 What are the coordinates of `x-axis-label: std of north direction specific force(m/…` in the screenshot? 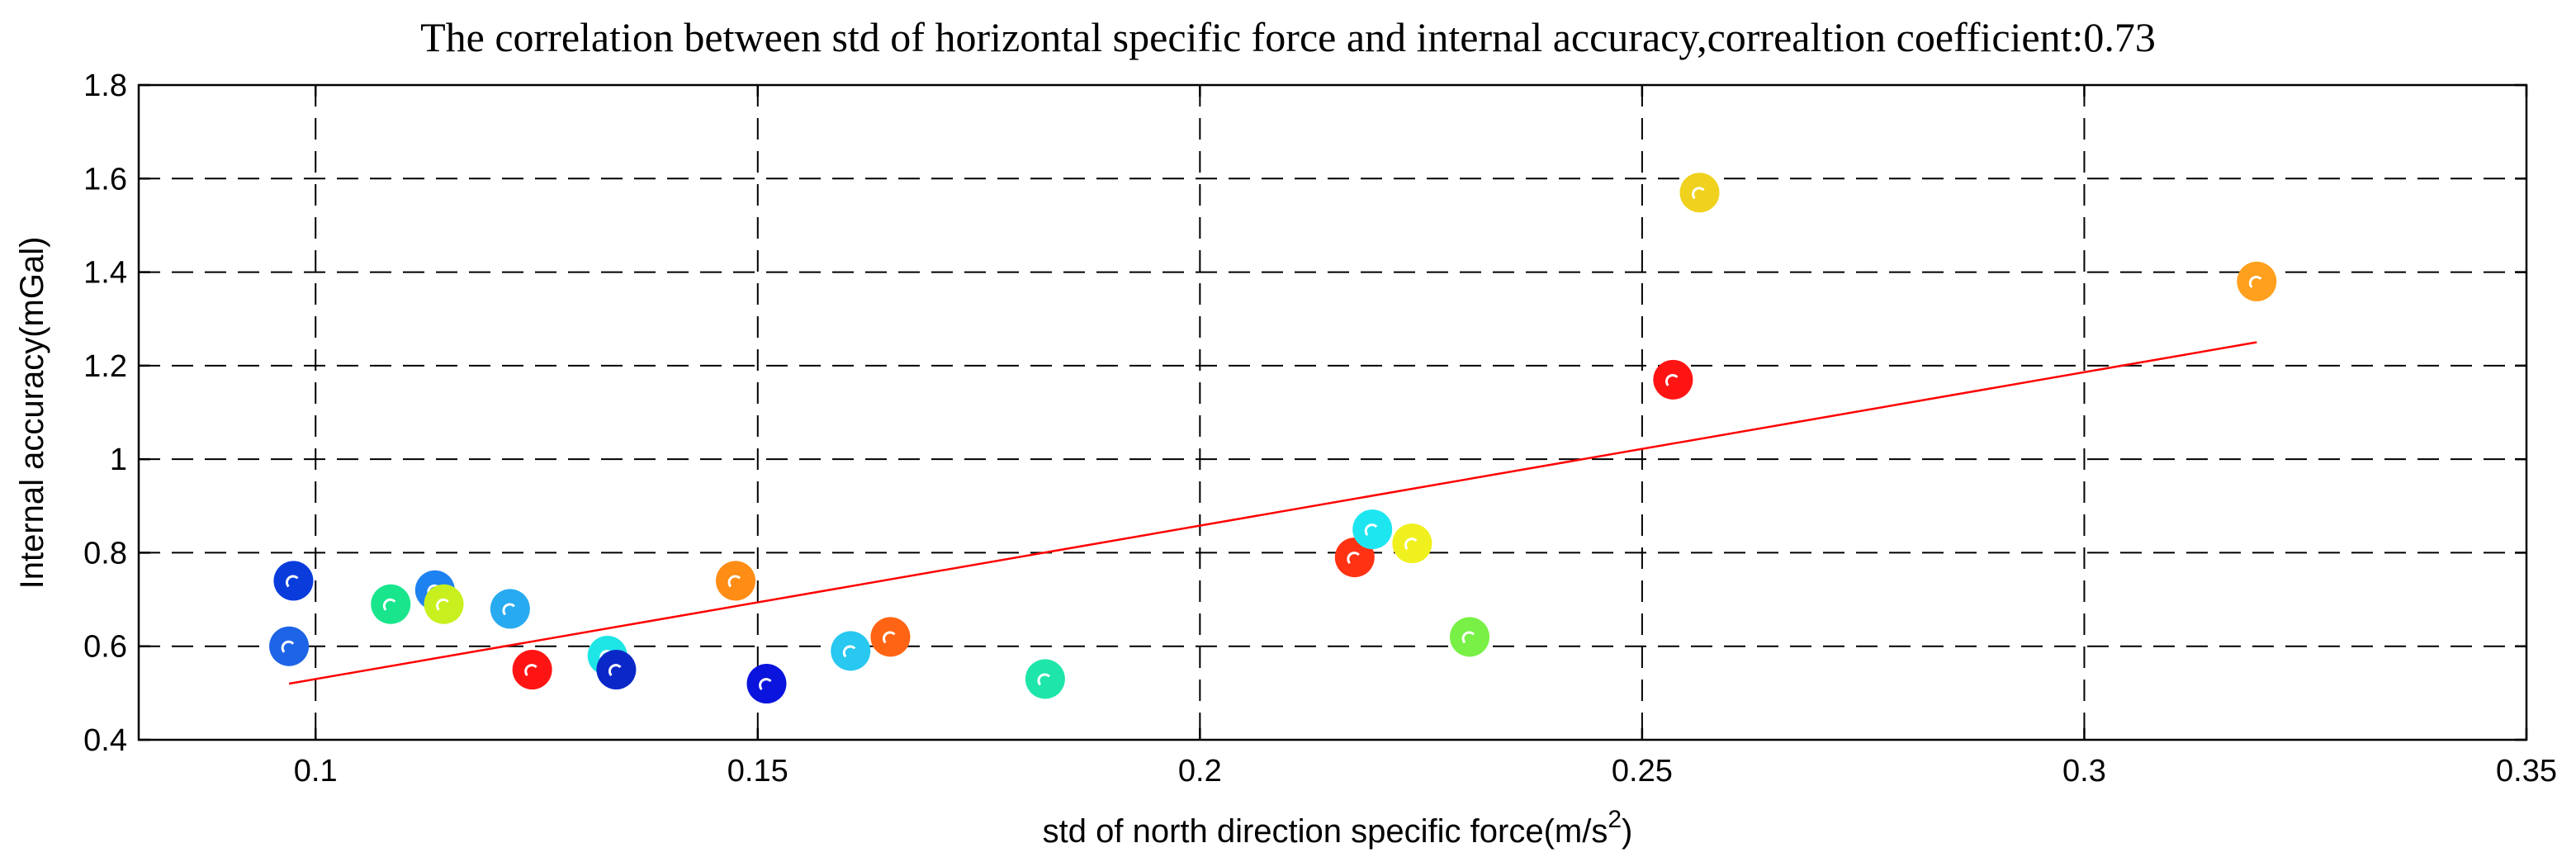 It's located at (1338, 828).